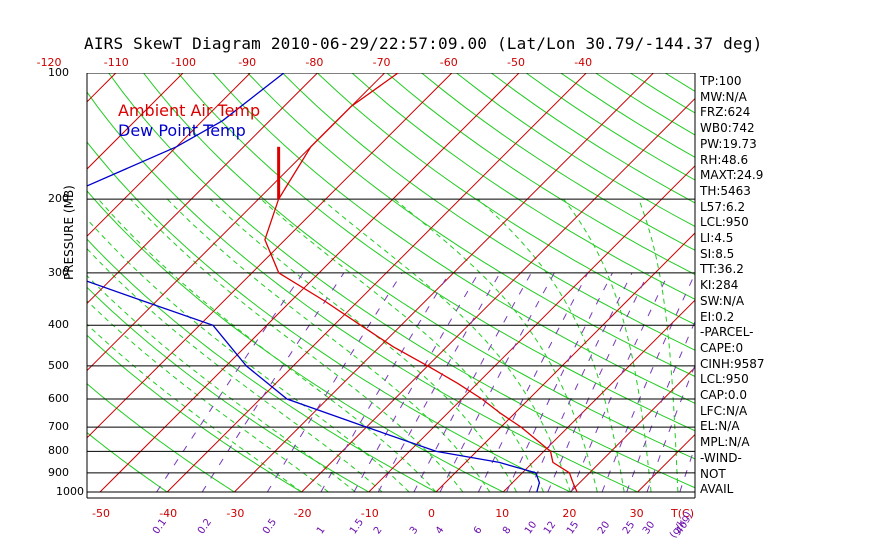 Image resolution: width=870 pixels, height=560 pixels. Describe the element at coordinates (717, 316) in the screenshot. I see `index-line: EI:0.2` at that location.